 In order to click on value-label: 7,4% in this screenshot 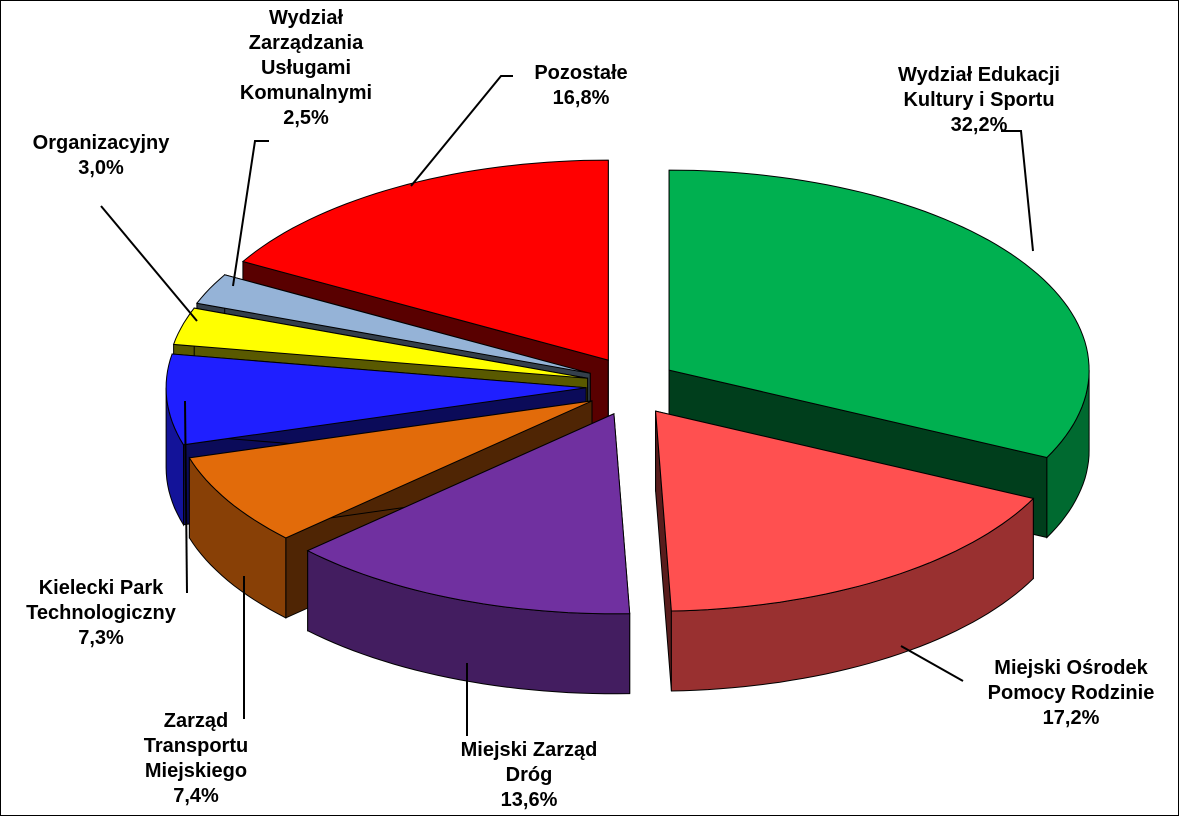, I will do `click(196, 796)`.